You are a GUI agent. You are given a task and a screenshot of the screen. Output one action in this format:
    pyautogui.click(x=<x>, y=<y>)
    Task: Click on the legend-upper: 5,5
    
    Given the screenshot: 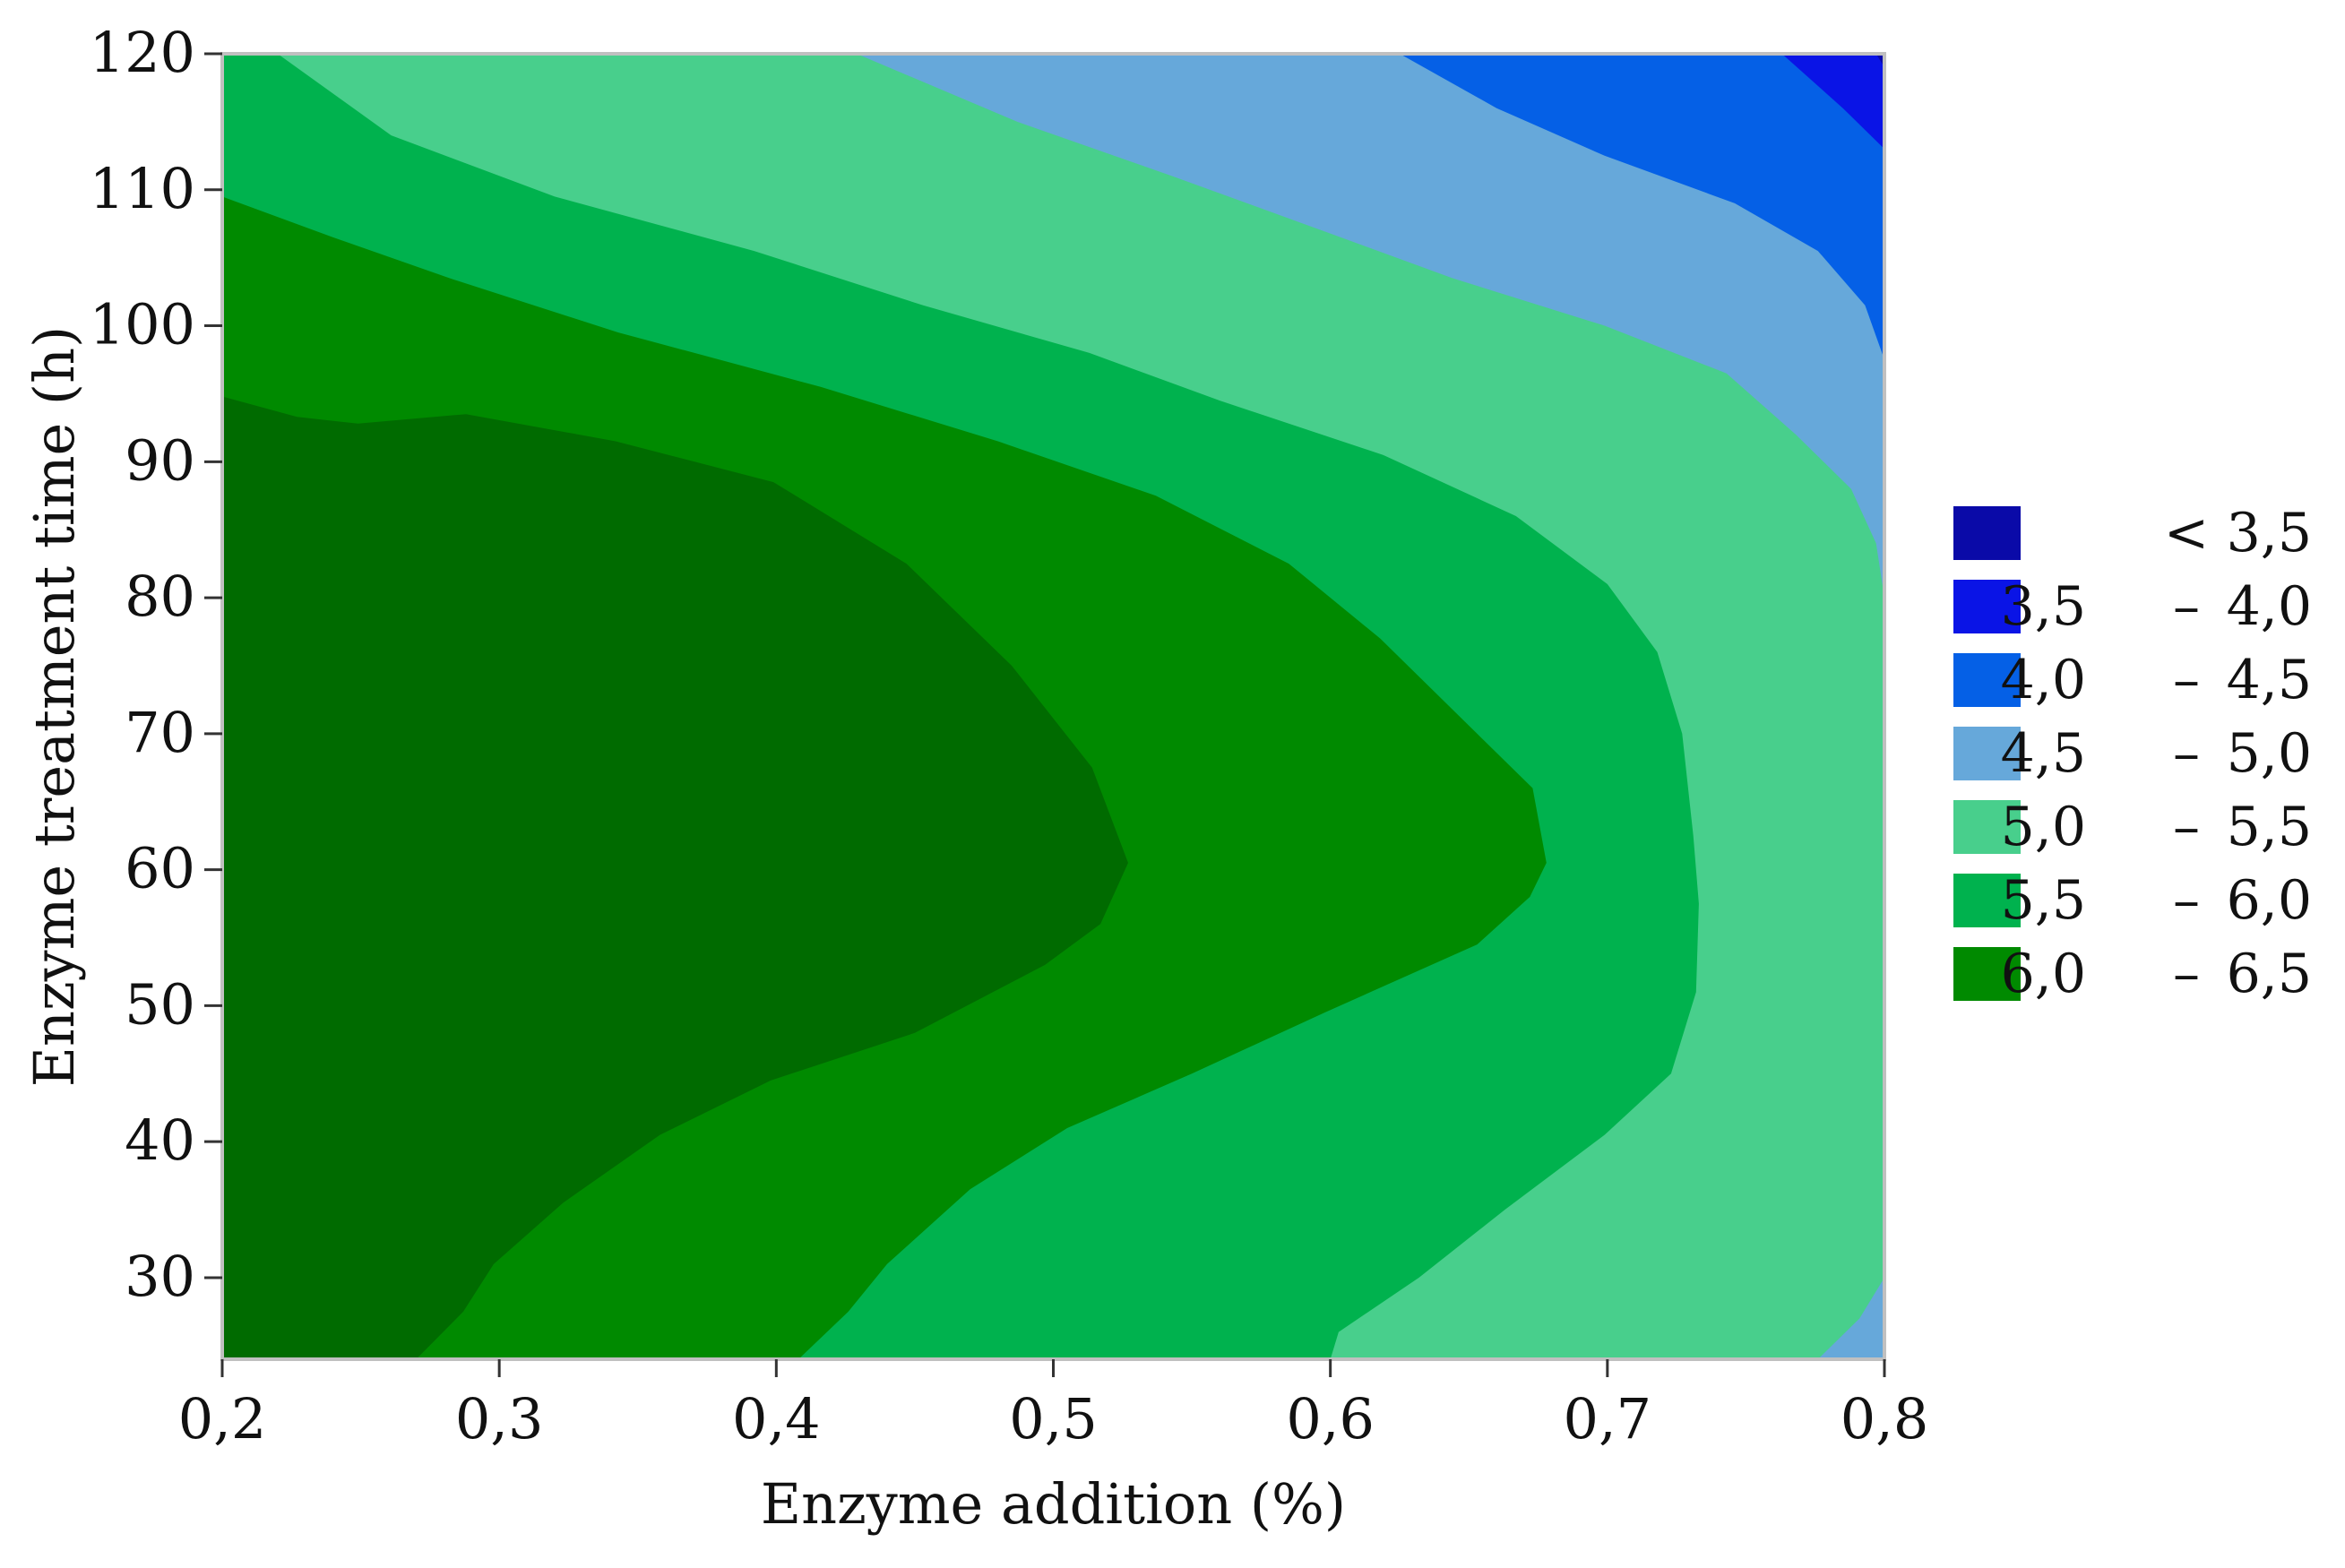 What is the action you would take?
    pyautogui.click(x=2269, y=827)
    